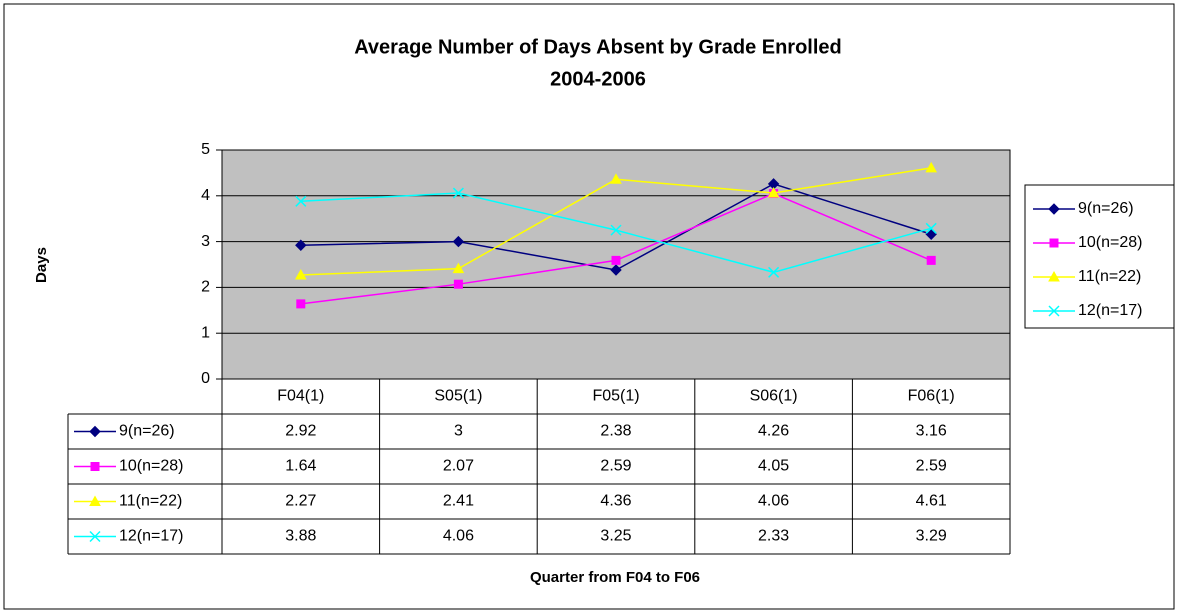 Image resolution: width=1179 pixels, height=614 pixels. Describe the element at coordinates (598, 79) in the screenshot. I see `chart-subtitle: 2004-2006` at that location.